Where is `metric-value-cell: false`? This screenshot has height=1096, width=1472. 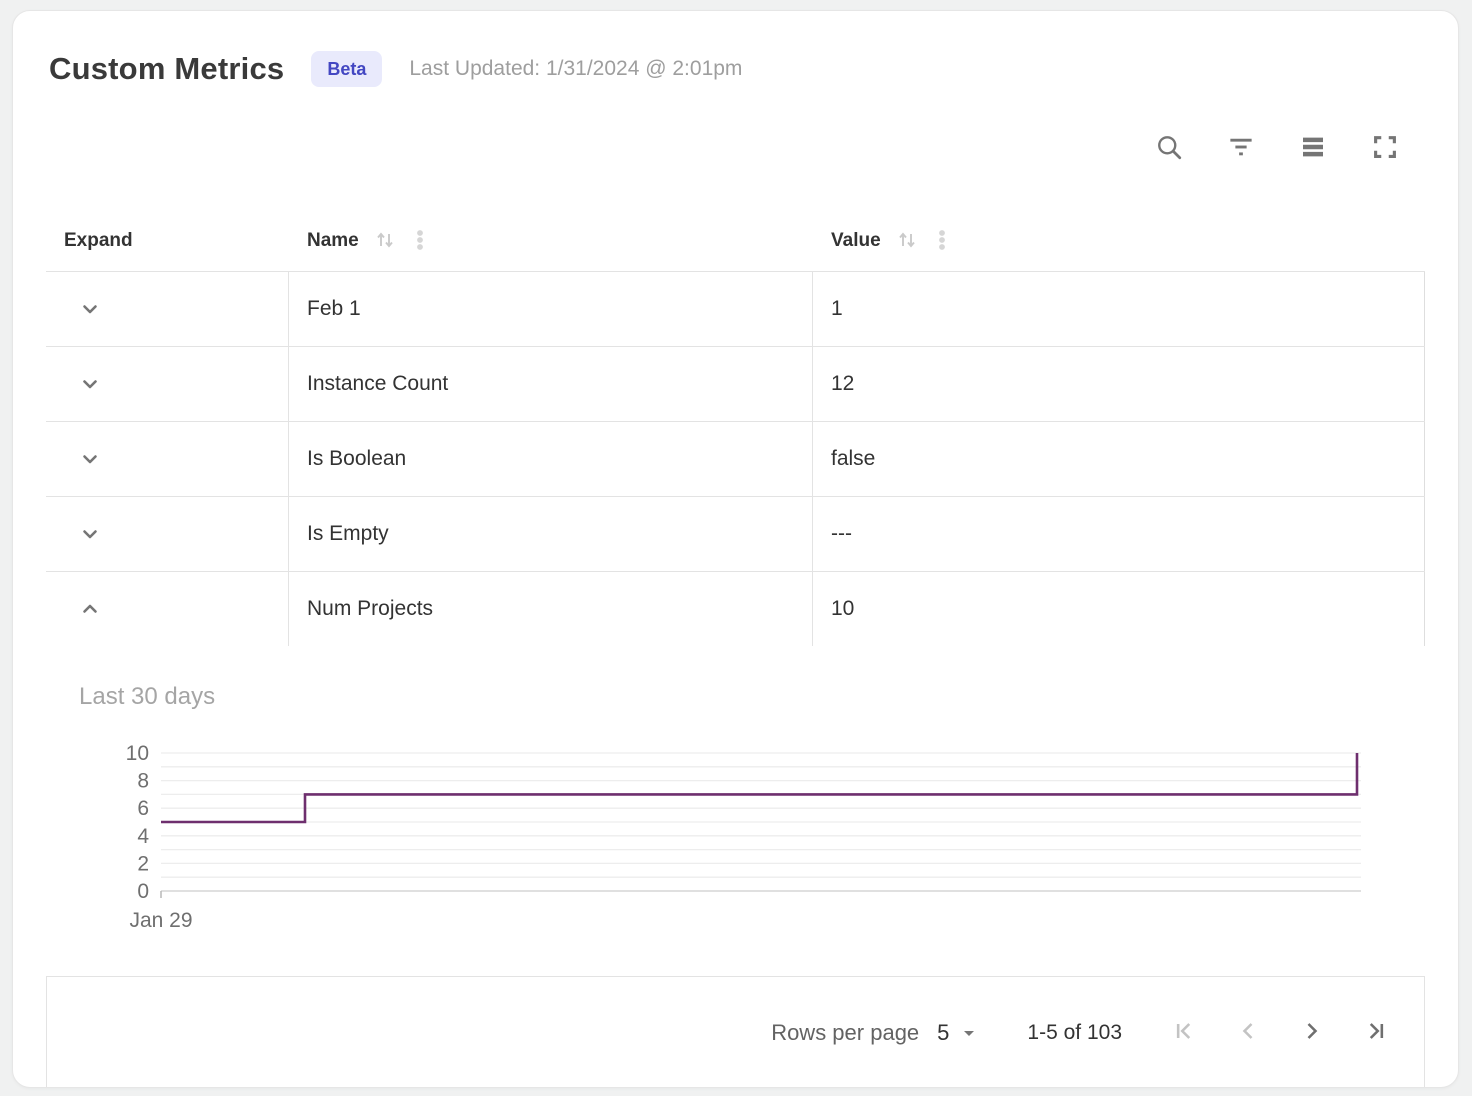
metric-value-cell: false is located at coordinates (1119, 459).